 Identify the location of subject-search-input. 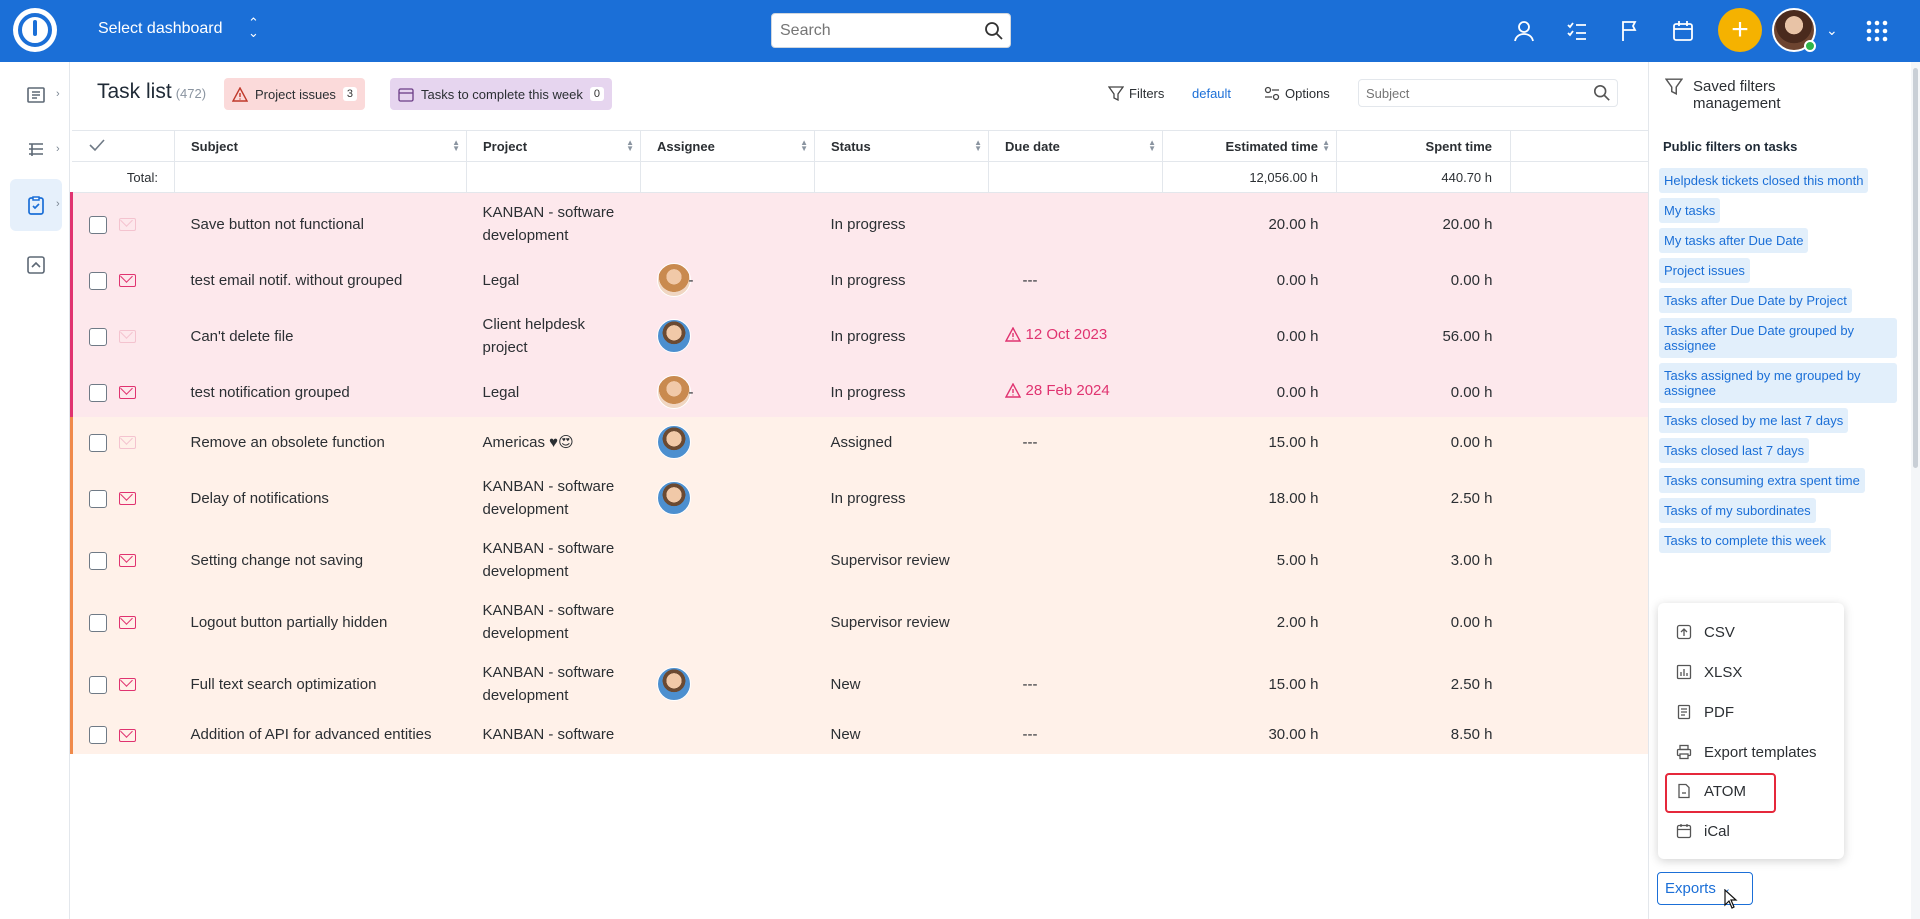
(1469, 93).